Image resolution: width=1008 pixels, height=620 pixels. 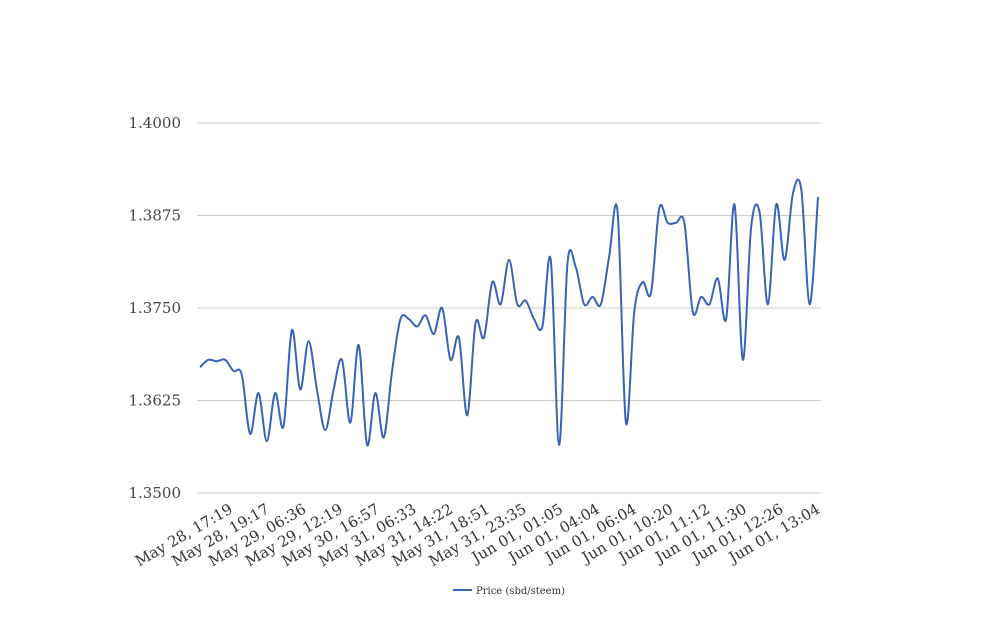 I want to click on legend: Price (sbd/steem), so click(x=509, y=591).